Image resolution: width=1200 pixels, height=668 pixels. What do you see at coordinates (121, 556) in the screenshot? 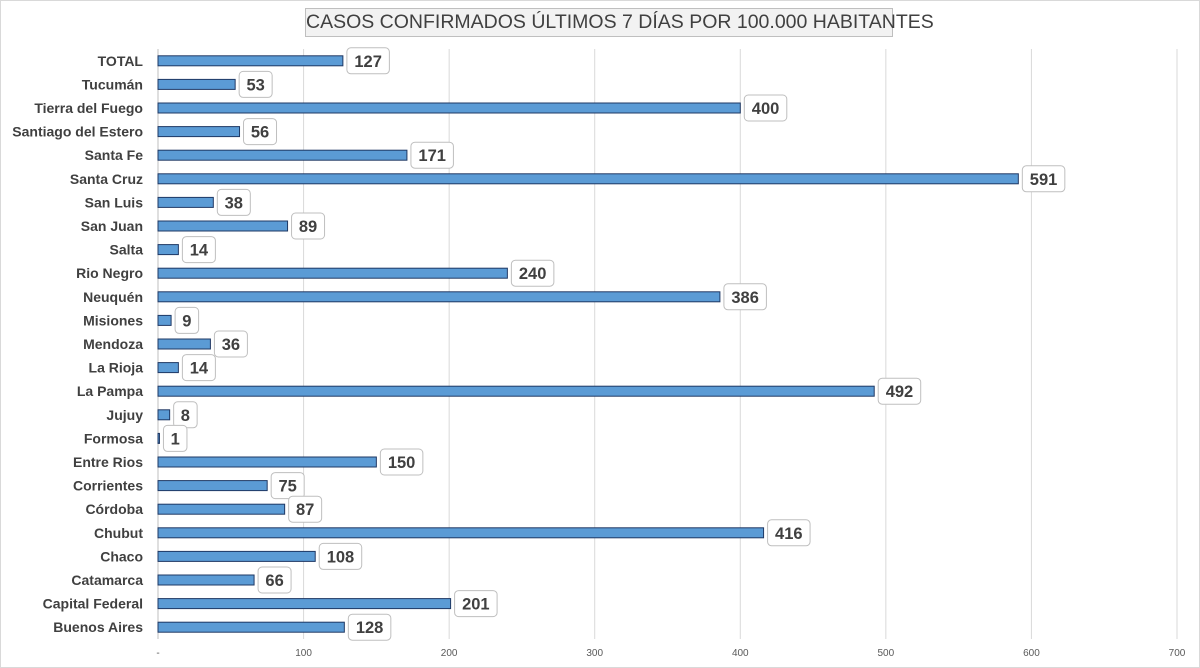
I see `category-label: Chaco` at bounding box center [121, 556].